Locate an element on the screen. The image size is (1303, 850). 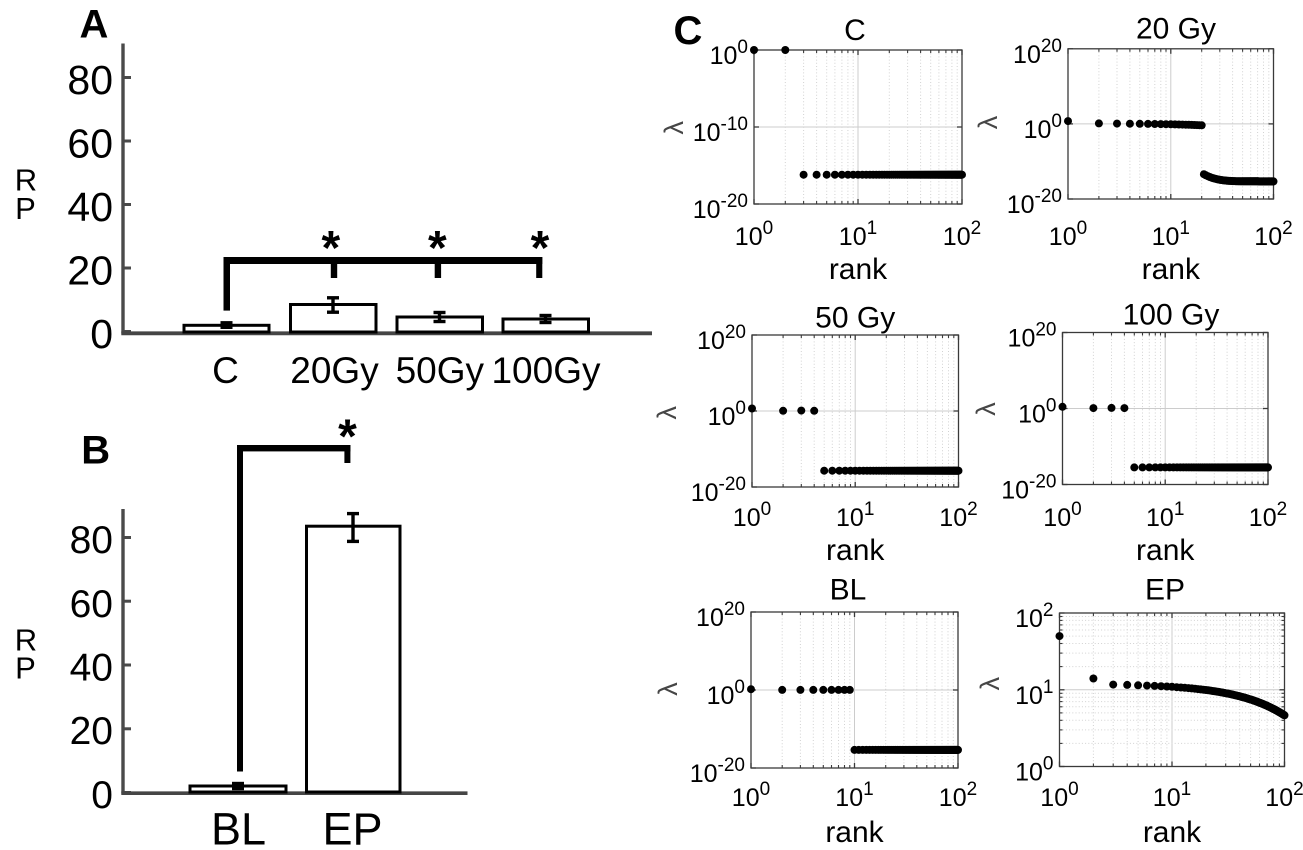
svg-text: 50 Gy is located at coordinates (855, 318).